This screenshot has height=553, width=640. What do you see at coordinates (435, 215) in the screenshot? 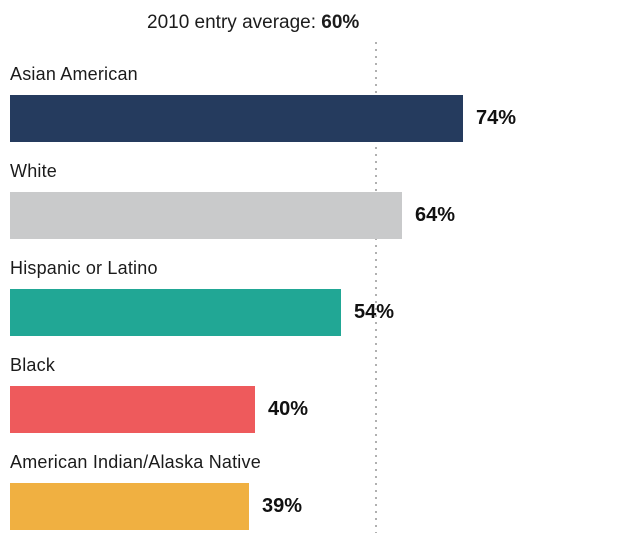
I see `value-label: 64%` at bounding box center [435, 215].